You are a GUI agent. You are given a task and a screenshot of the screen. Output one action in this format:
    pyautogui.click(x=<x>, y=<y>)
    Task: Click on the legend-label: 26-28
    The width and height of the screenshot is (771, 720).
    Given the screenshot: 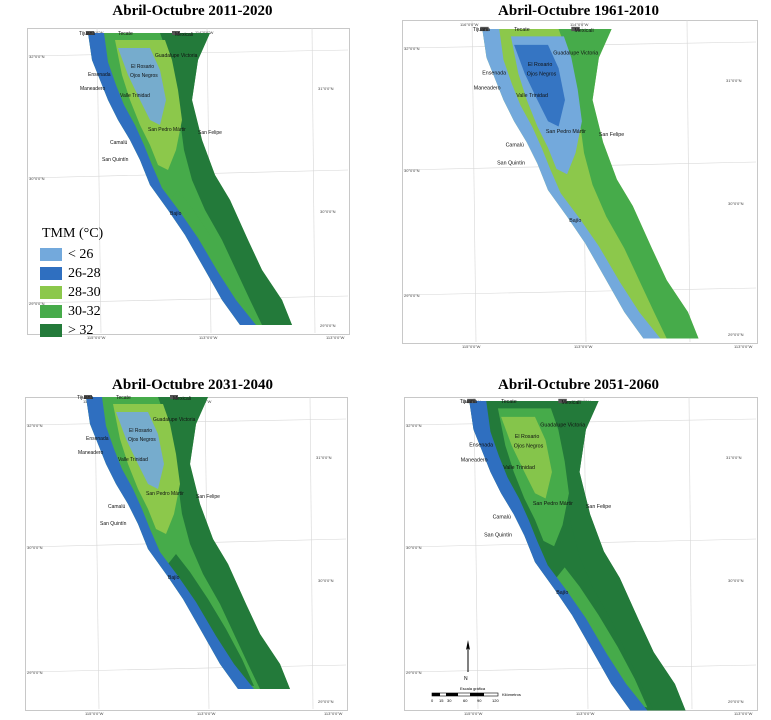 What is the action you would take?
    pyautogui.click(x=84, y=273)
    